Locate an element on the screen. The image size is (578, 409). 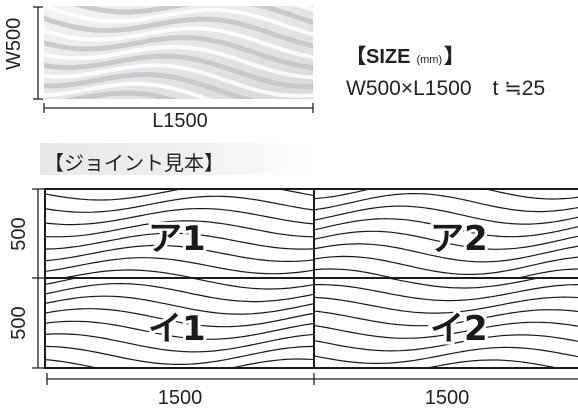
column-2-width-label: 1500 is located at coordinates (447, 398).